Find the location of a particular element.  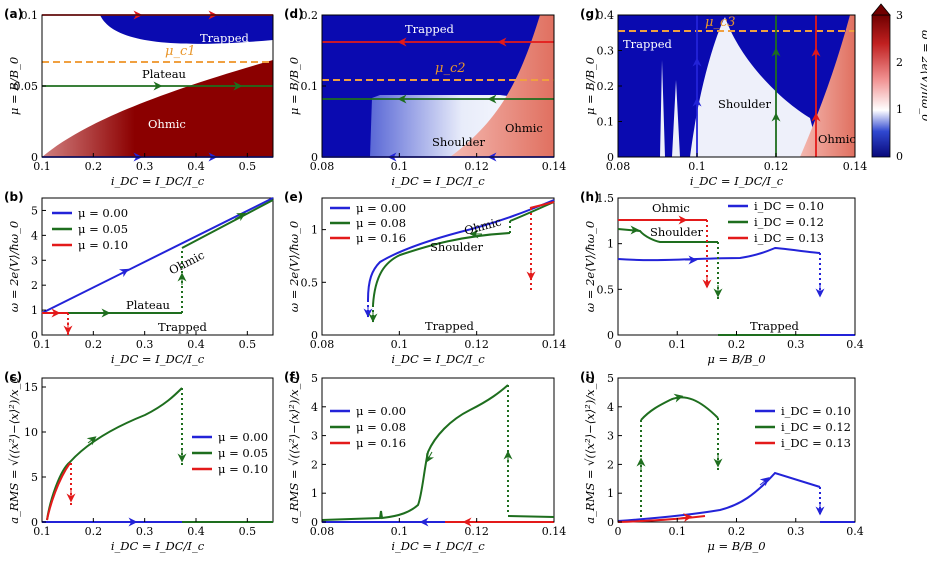

legend: i_DC = 0.10 i_DC = 0.12 i_DC = 0.13 is located at coordinates (776, 222).